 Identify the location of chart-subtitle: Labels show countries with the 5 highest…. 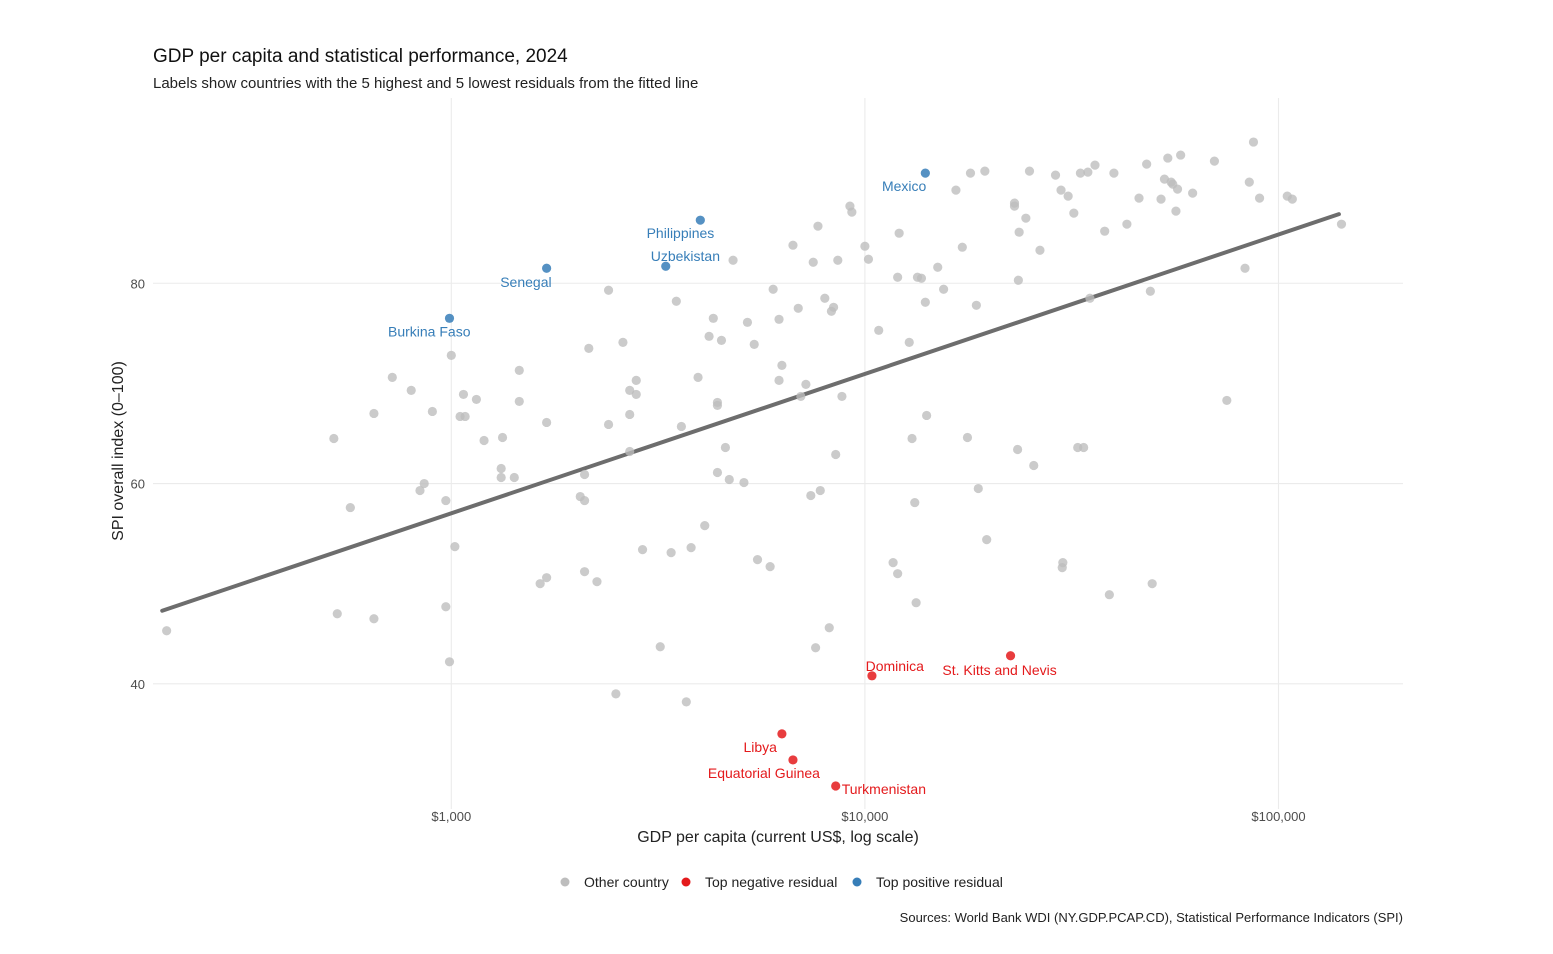
(425, 83).